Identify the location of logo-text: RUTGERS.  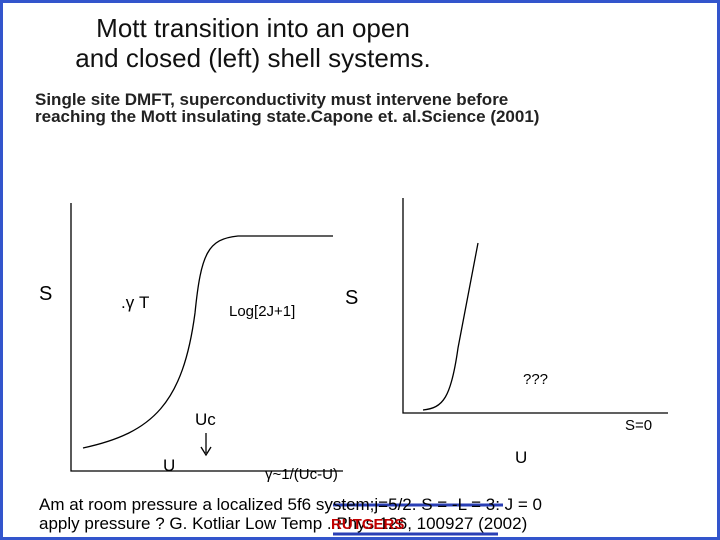
(368, 524).